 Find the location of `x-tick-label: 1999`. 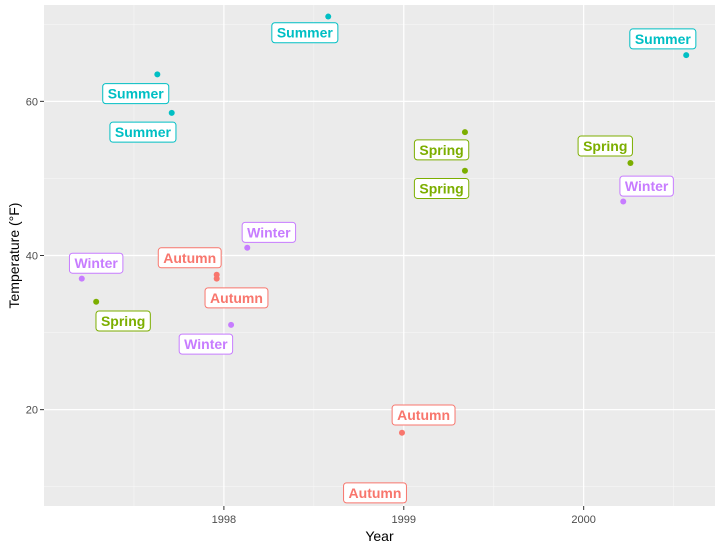

x-tick-label: 1999 is located at coordinates (404, 520).